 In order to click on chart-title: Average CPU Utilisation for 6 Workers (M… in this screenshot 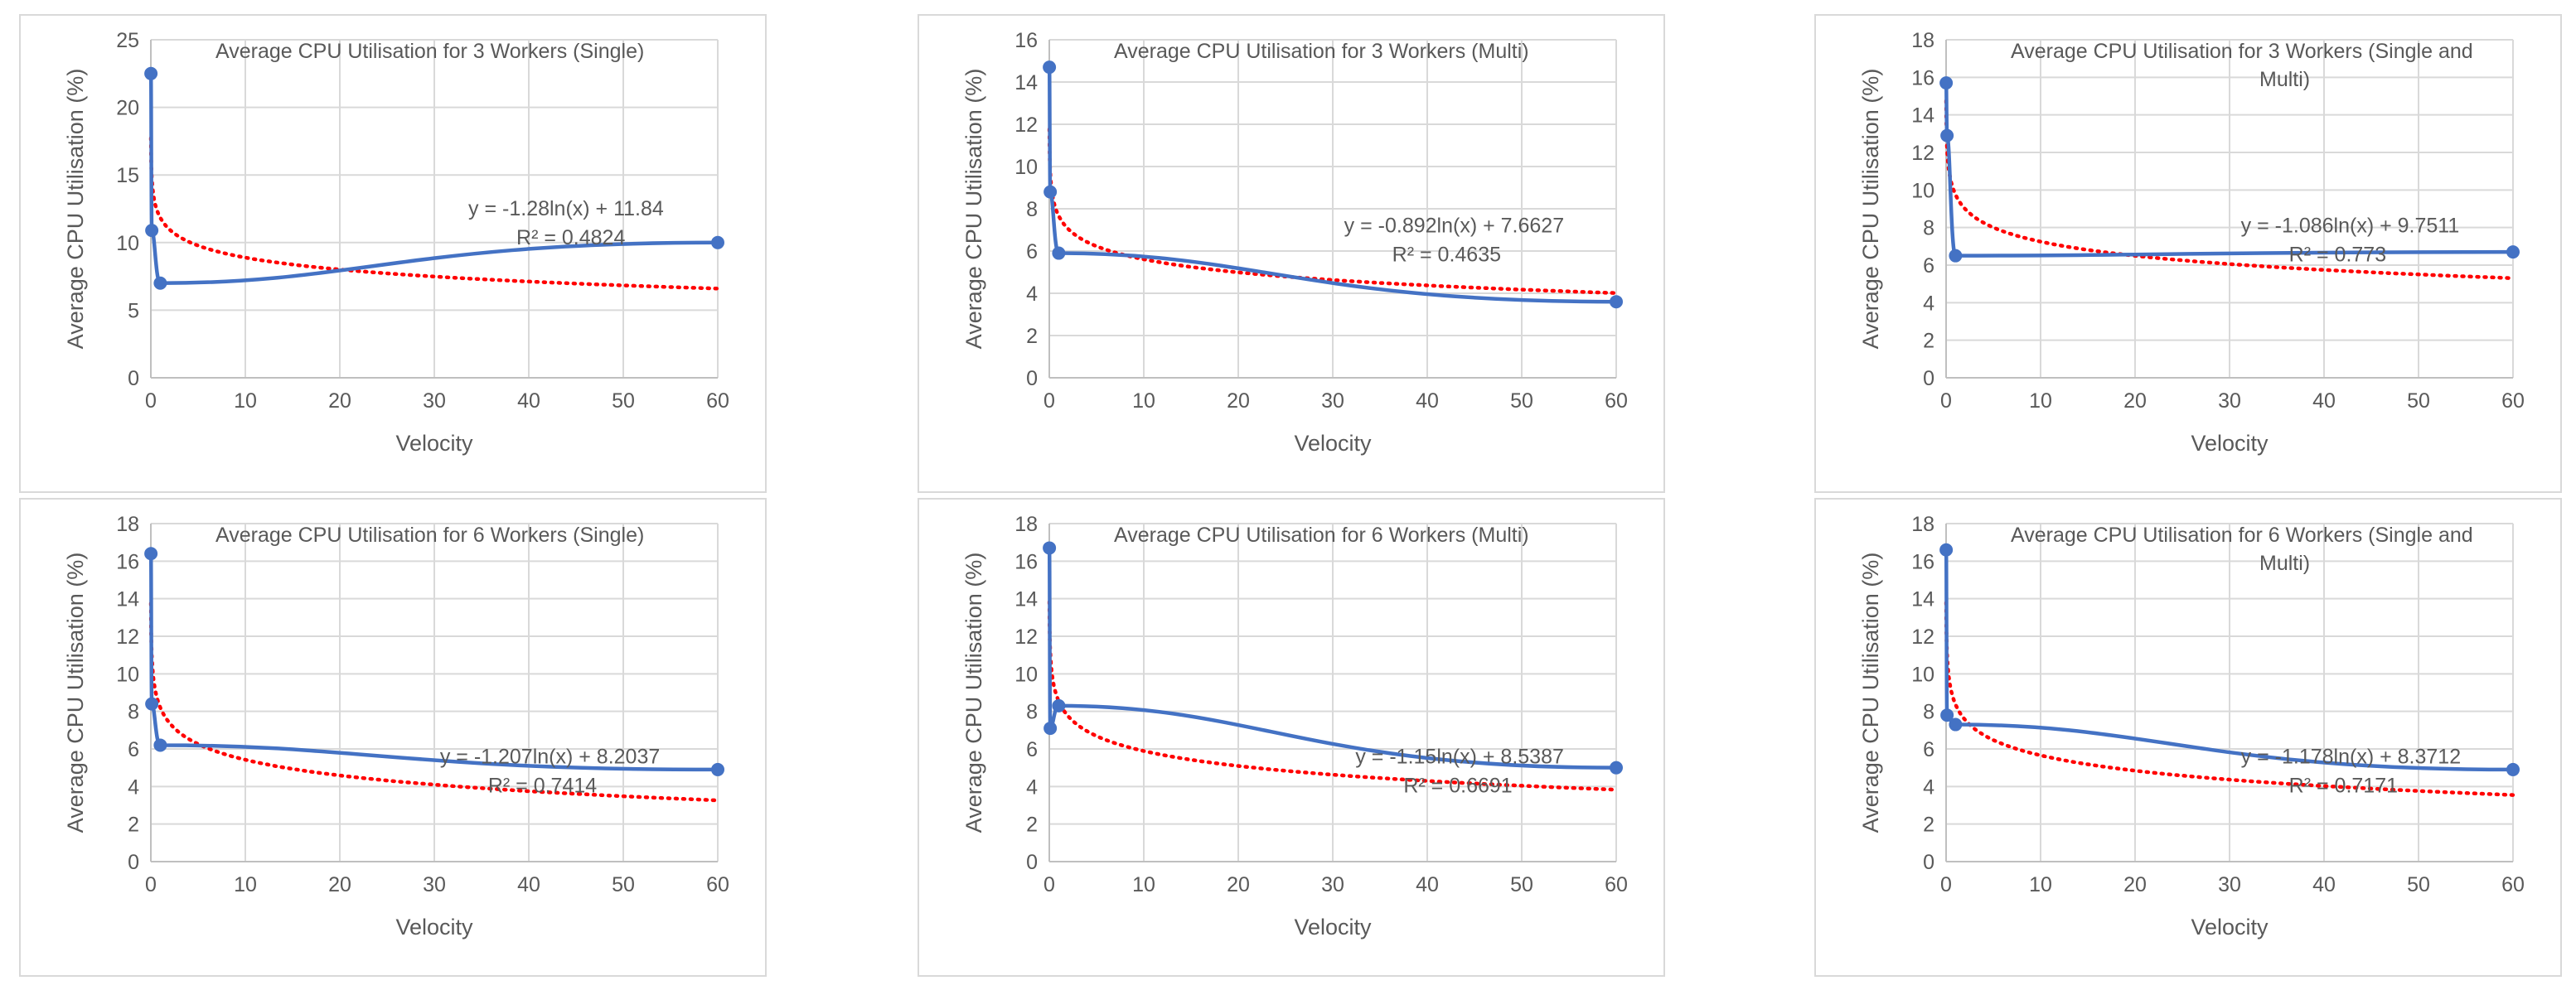, I will do `click(1321, 535)`.